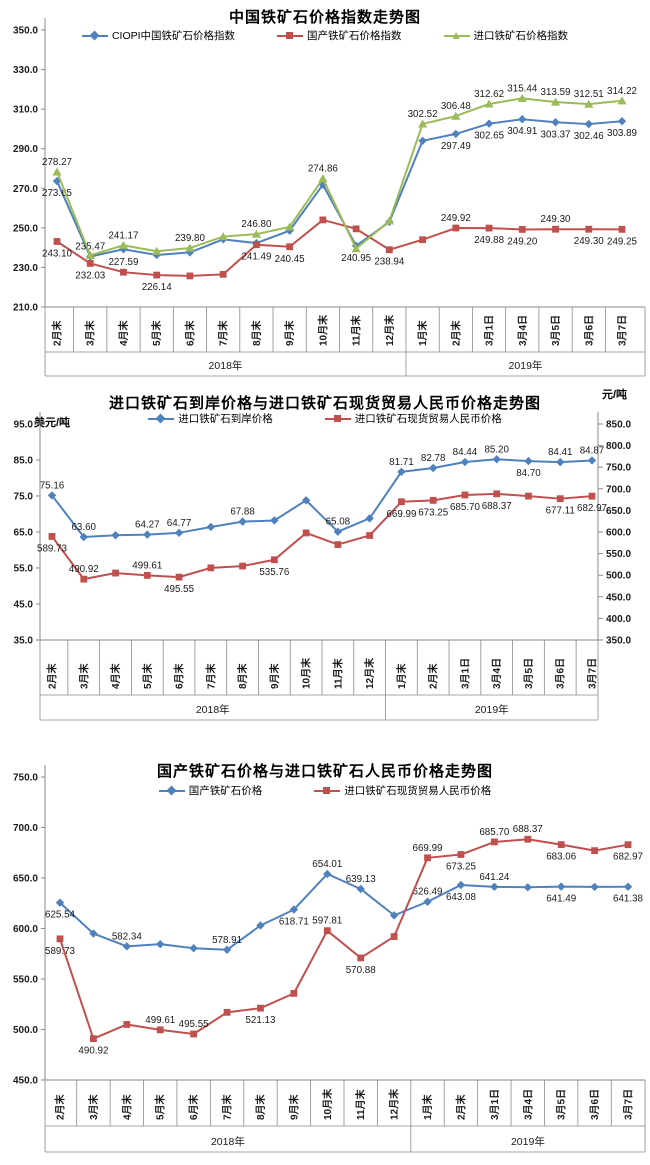 The height and width of the screenshot is (1165, 650). What do you see at coordinates (90, 247) in the screenshot?
I see `data-label: 235.47` at bounding box center [90, 247].